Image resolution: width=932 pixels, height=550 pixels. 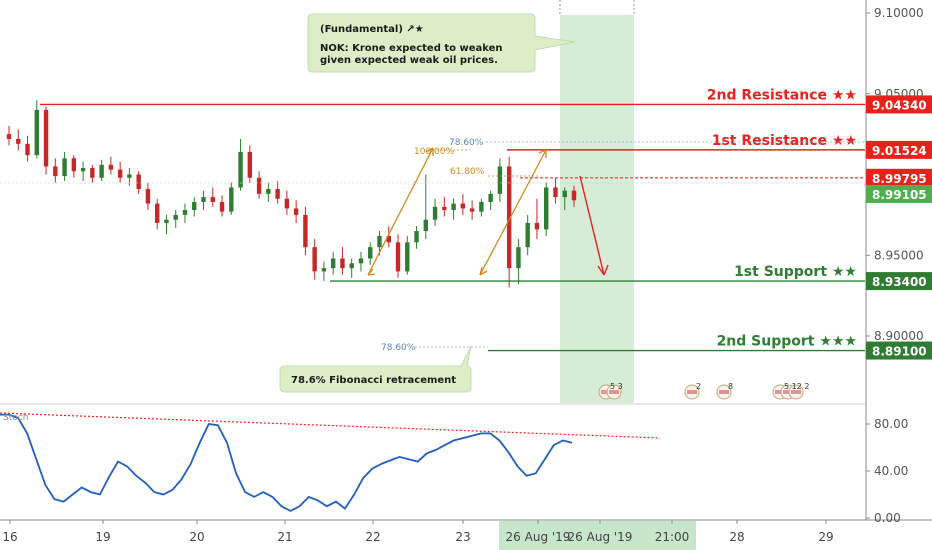 I want to click on price-tag-label: 8.99795, so click(x=899, y=179).